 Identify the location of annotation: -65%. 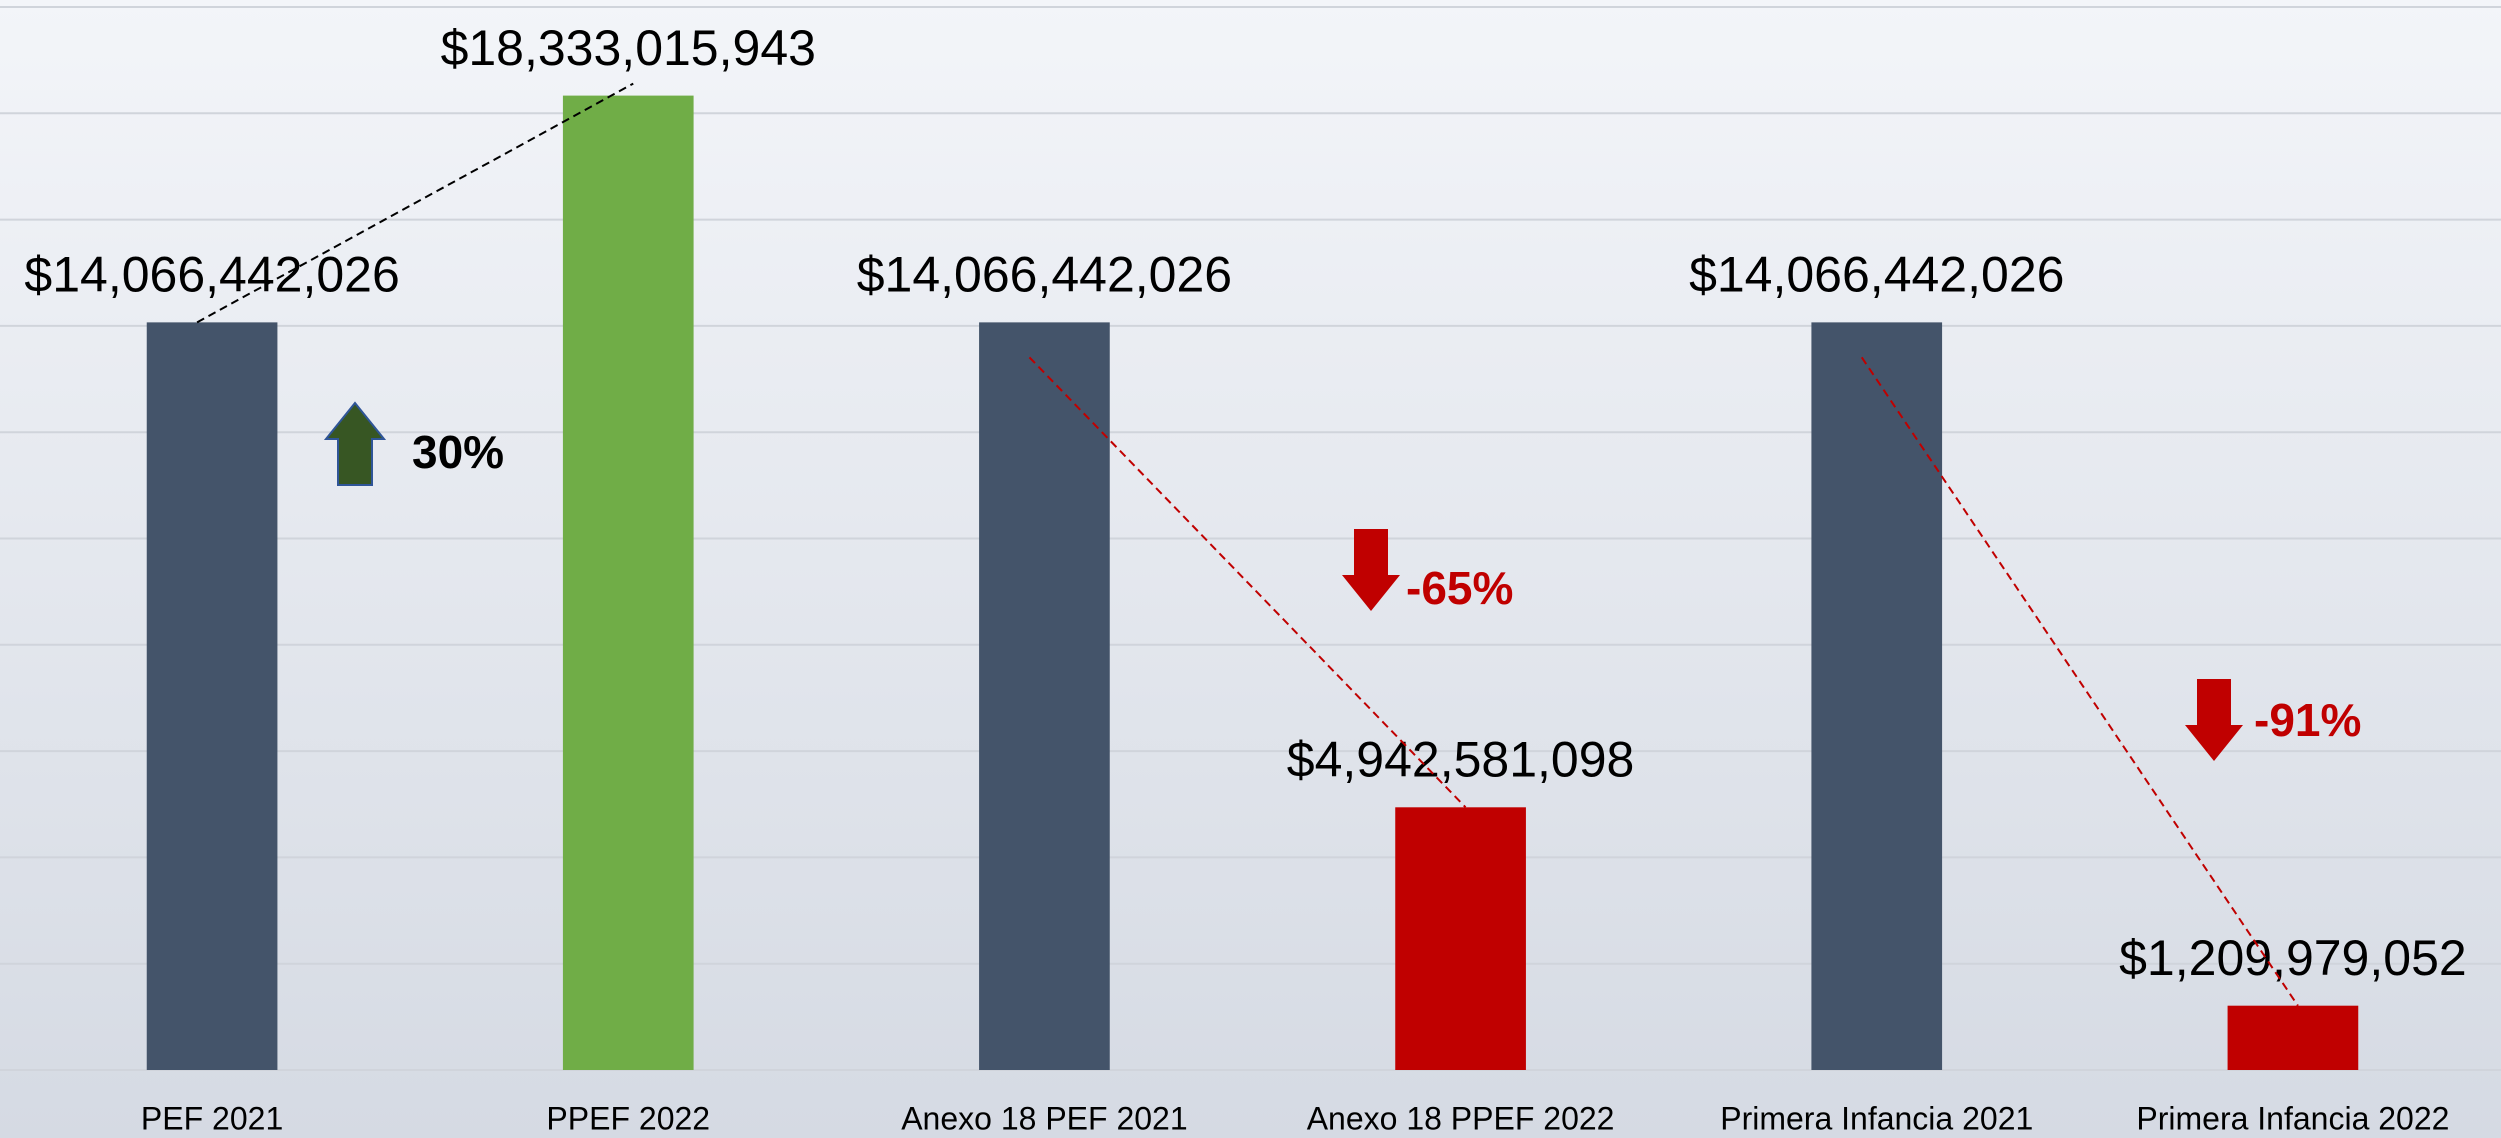
(1459, 588).